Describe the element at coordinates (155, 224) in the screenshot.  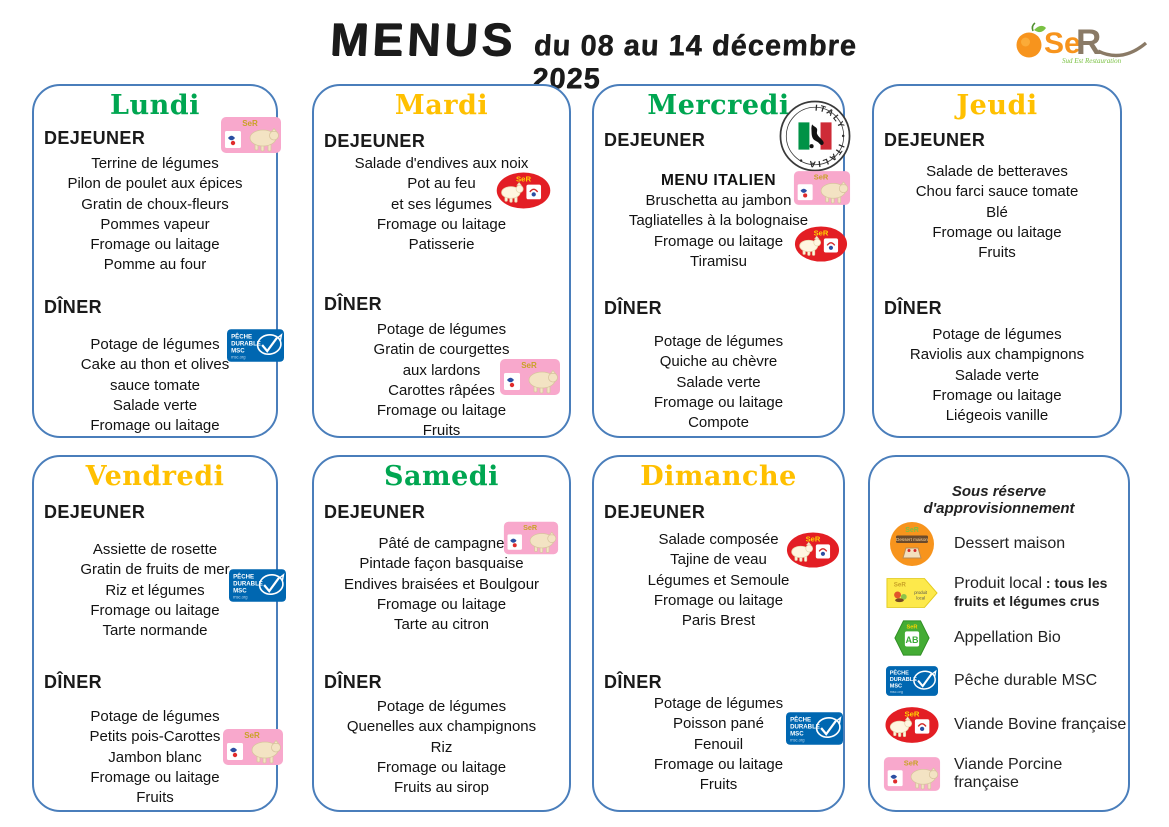
I see `menu-item: Pommes vapeur` at that location.